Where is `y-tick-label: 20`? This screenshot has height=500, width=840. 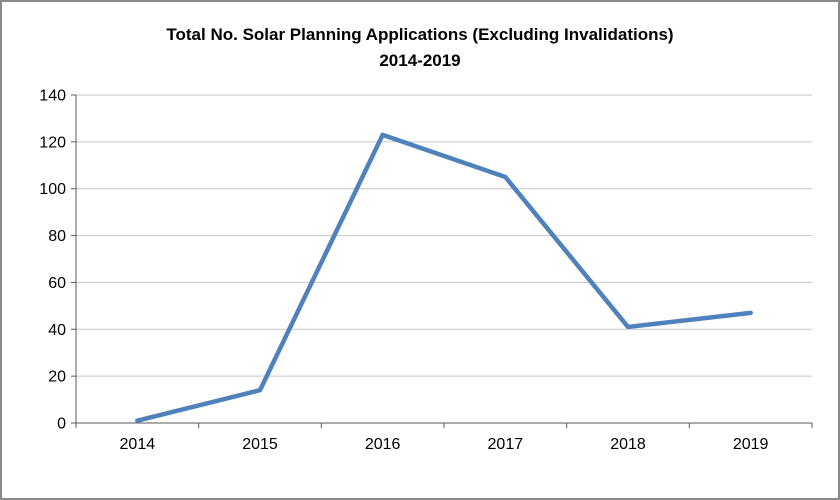 y-tick-label: 20 is located at coordinates (57, 376).